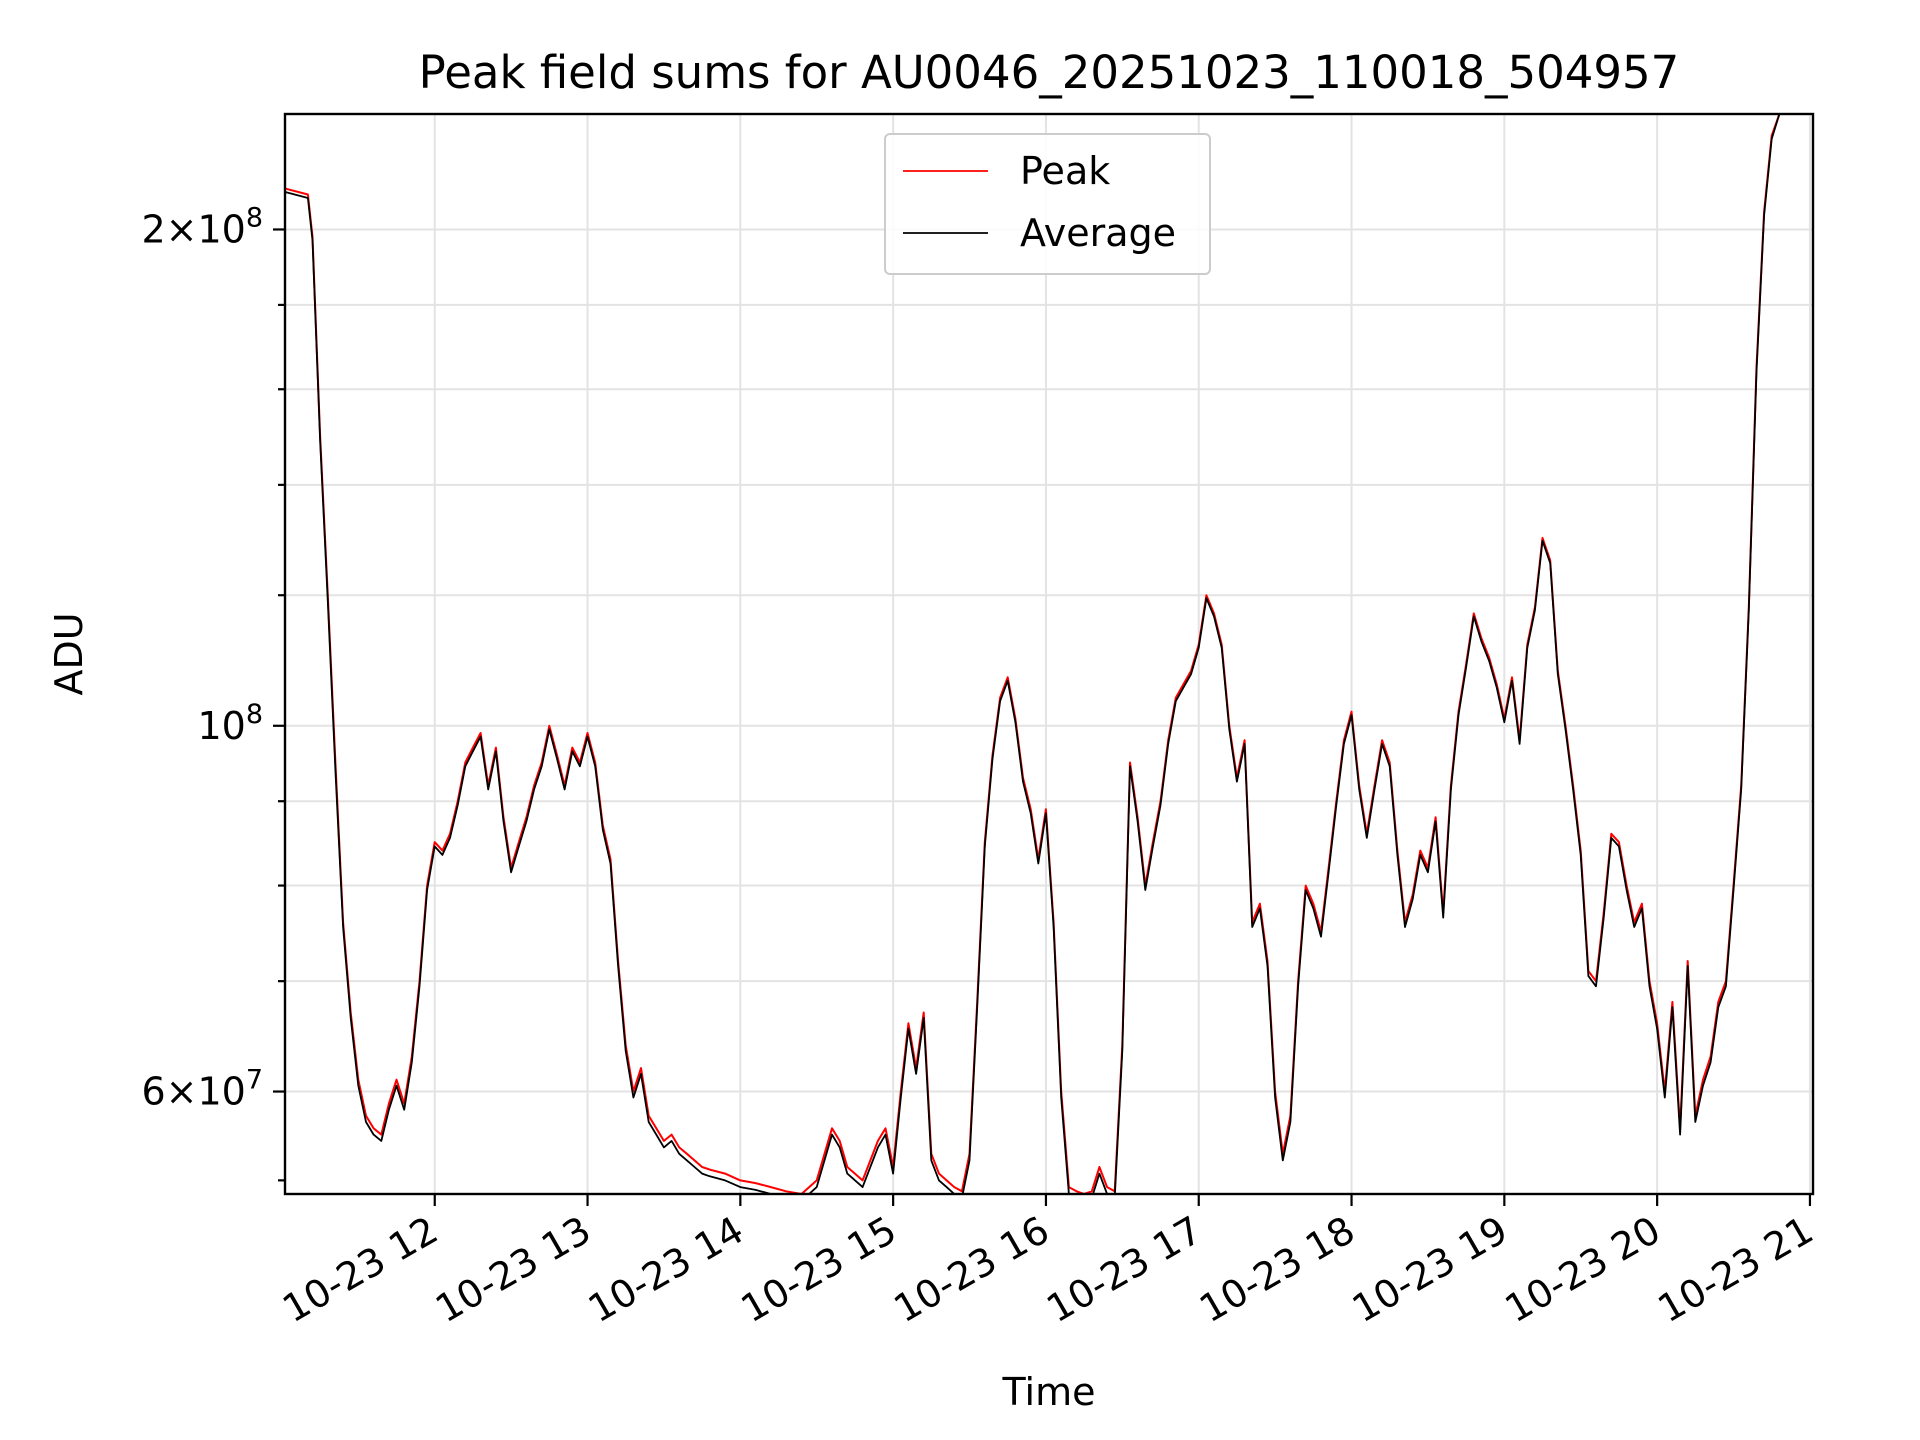  I want to click on legend-label-average: Average, so click(1098, 233).